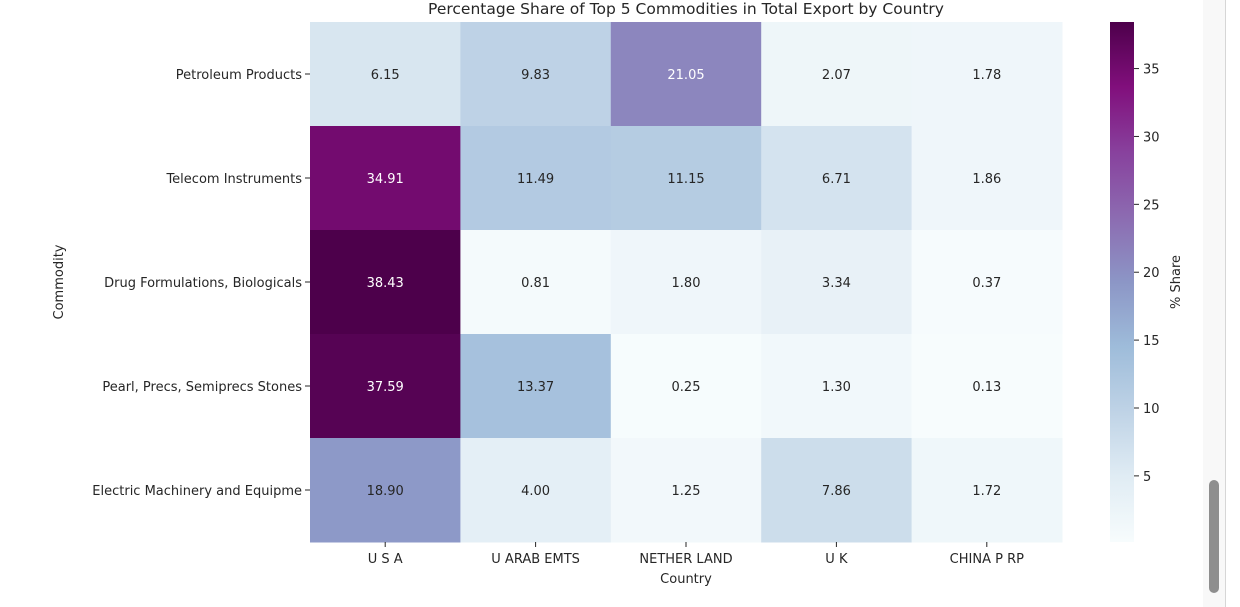  I want to click on cell-value-label: 0.81, so click(535, 283).